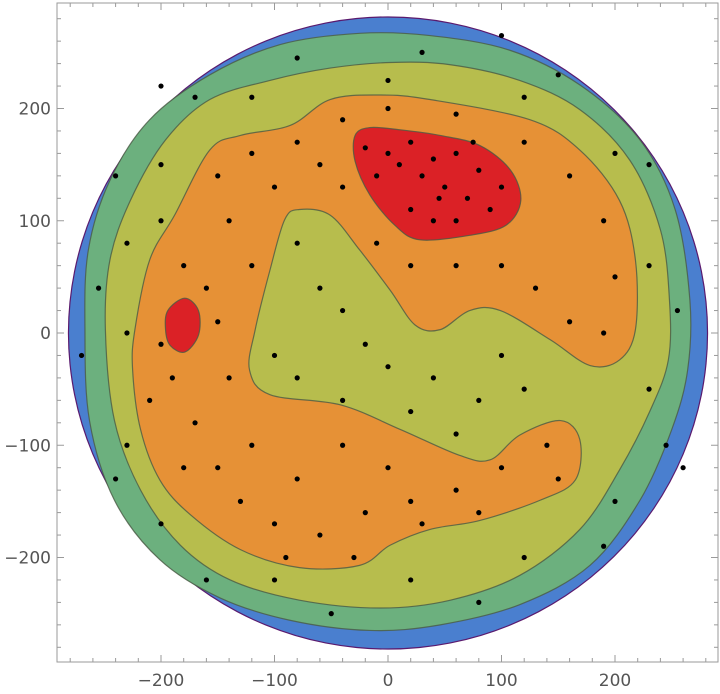  I want to click on y-axis-tick-labels: −200 −100 0 100 200, so click(27, 334).